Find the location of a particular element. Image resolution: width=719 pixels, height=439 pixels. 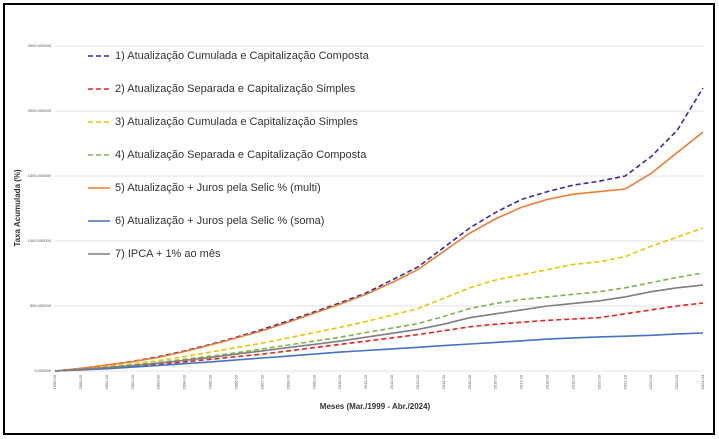

x-axis-title: Meses (Mar./1999 - Abr./2024) is located at coordinates (375, 406).